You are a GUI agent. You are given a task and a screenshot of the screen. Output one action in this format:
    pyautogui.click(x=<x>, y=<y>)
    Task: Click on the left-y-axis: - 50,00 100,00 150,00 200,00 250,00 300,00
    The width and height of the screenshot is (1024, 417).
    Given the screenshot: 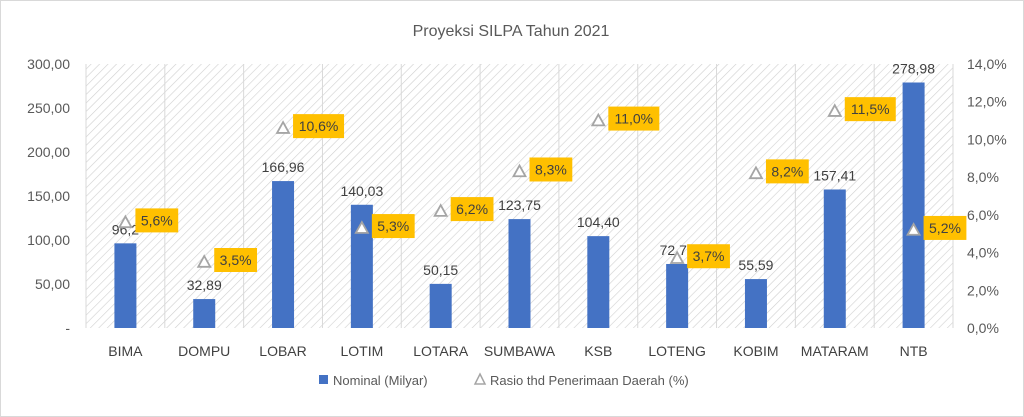 What is the action you would take?
    pyautogui.click(x=48, y=196)
    